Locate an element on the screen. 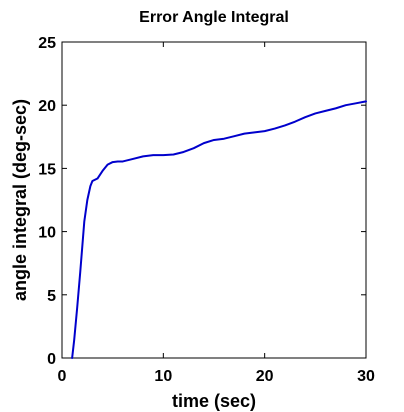 The height and width of the screenshot is (412, 404). x-tick-label: 0 is located at coordinates (62, 376).